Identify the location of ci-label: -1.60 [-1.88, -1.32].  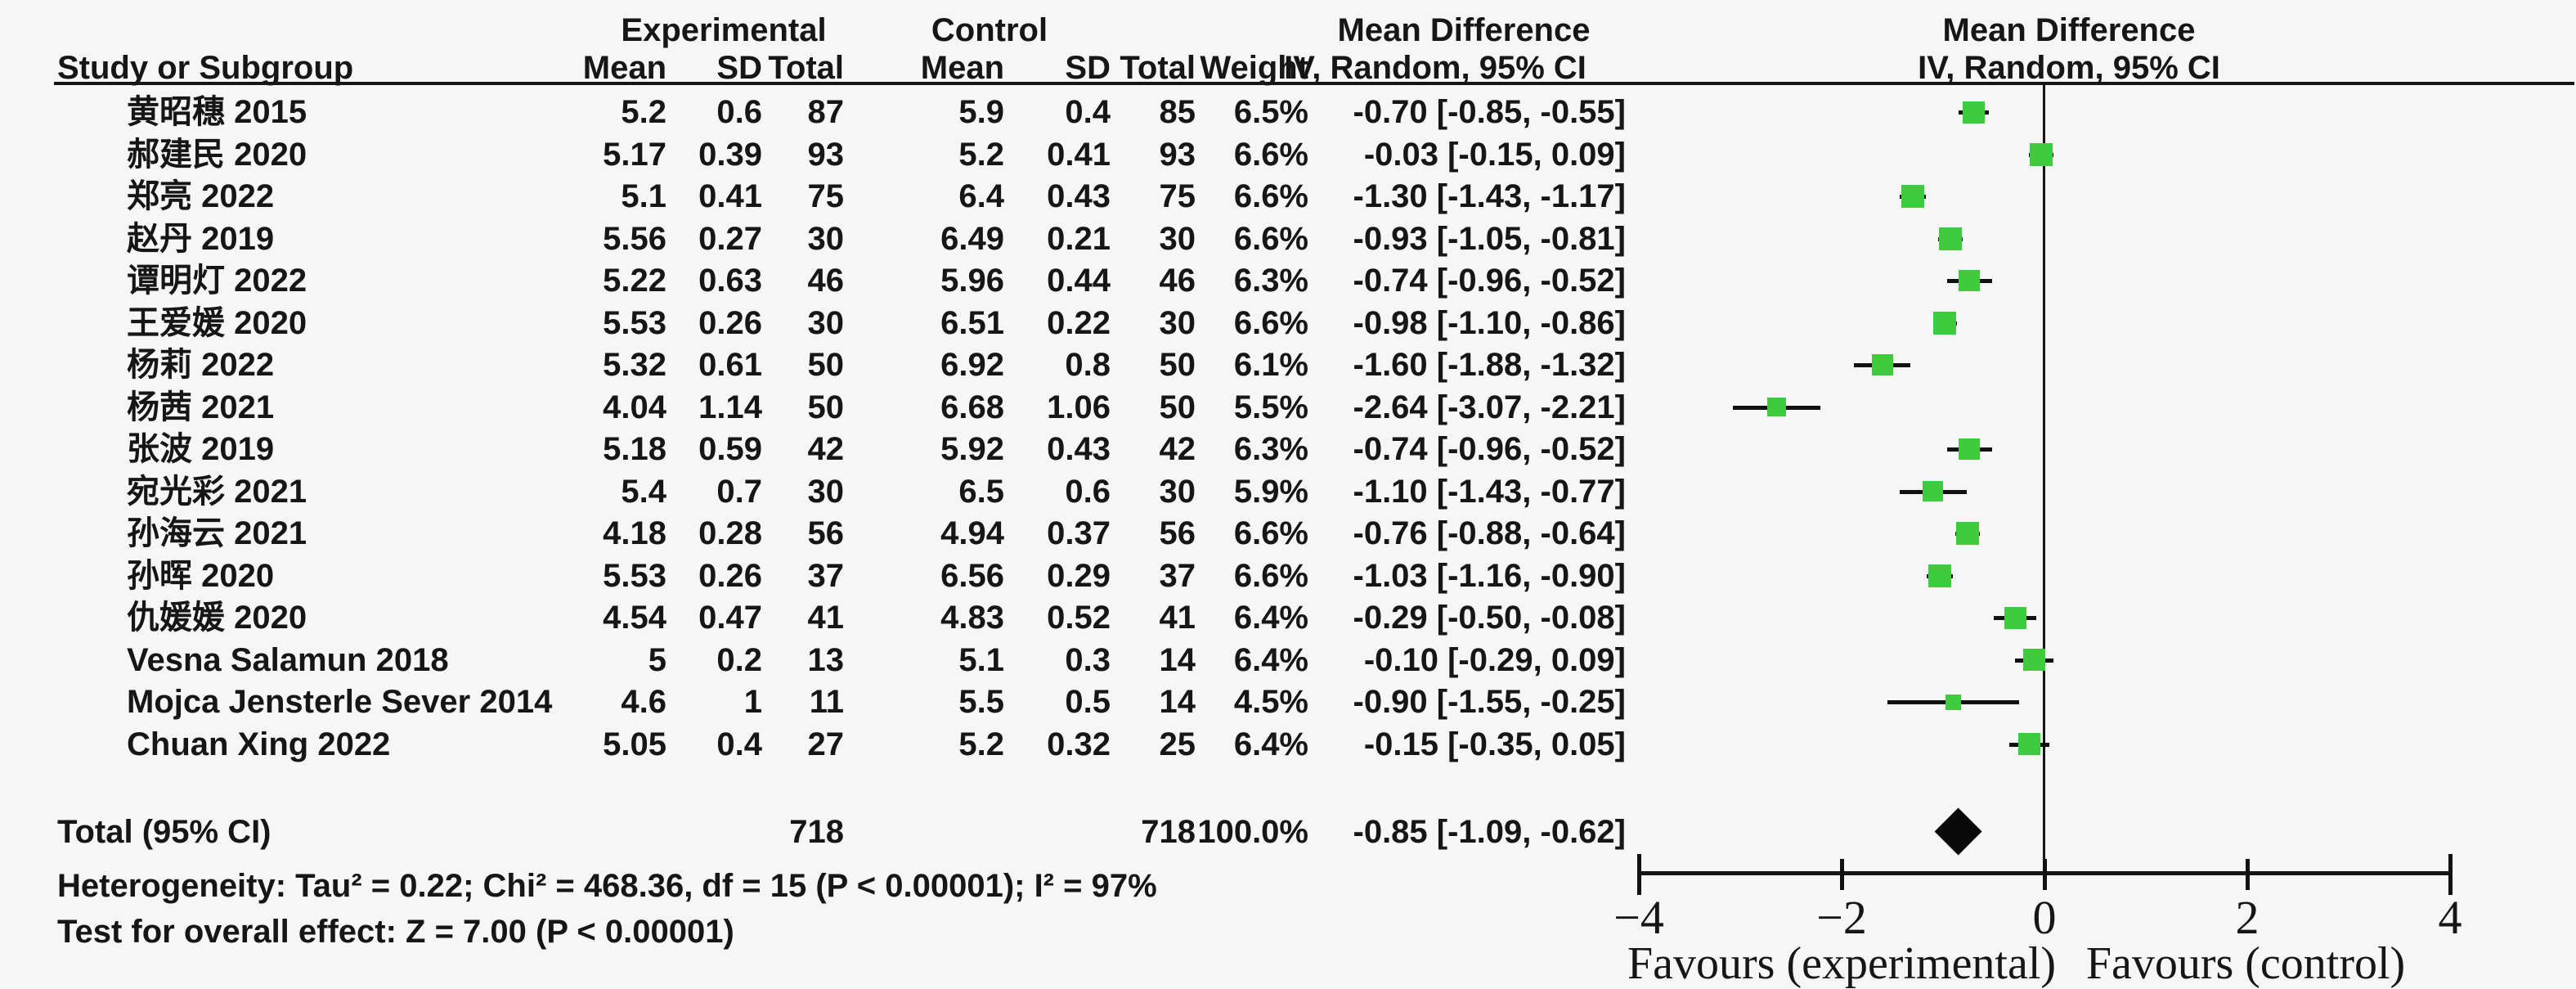
(1490, 365).